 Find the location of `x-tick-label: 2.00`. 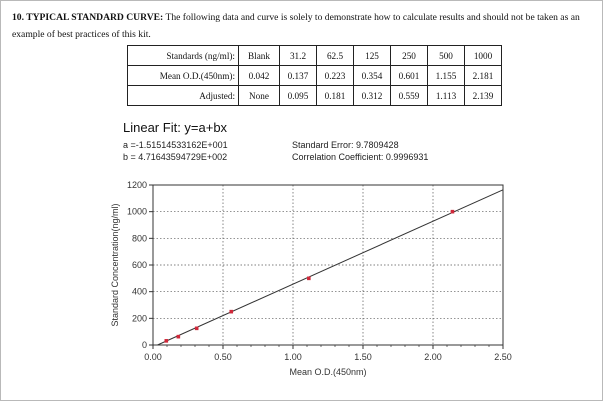

x-tick-label: 2.00 is located at coordinates (433, 357).